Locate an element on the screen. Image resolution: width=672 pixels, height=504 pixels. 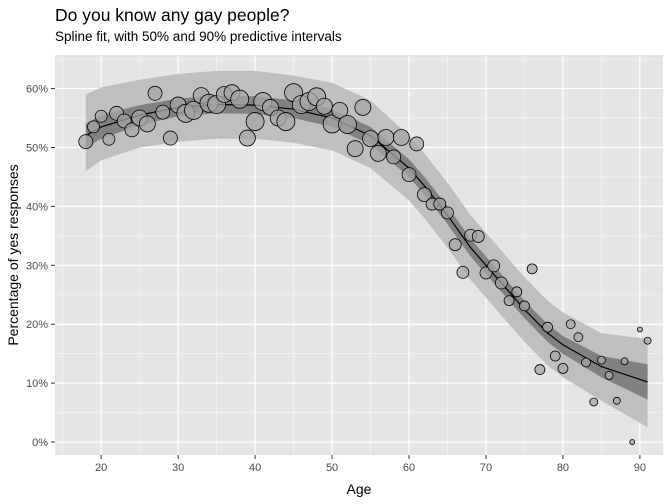
y-tick-label: 30% is located at coordinates (37, 266).